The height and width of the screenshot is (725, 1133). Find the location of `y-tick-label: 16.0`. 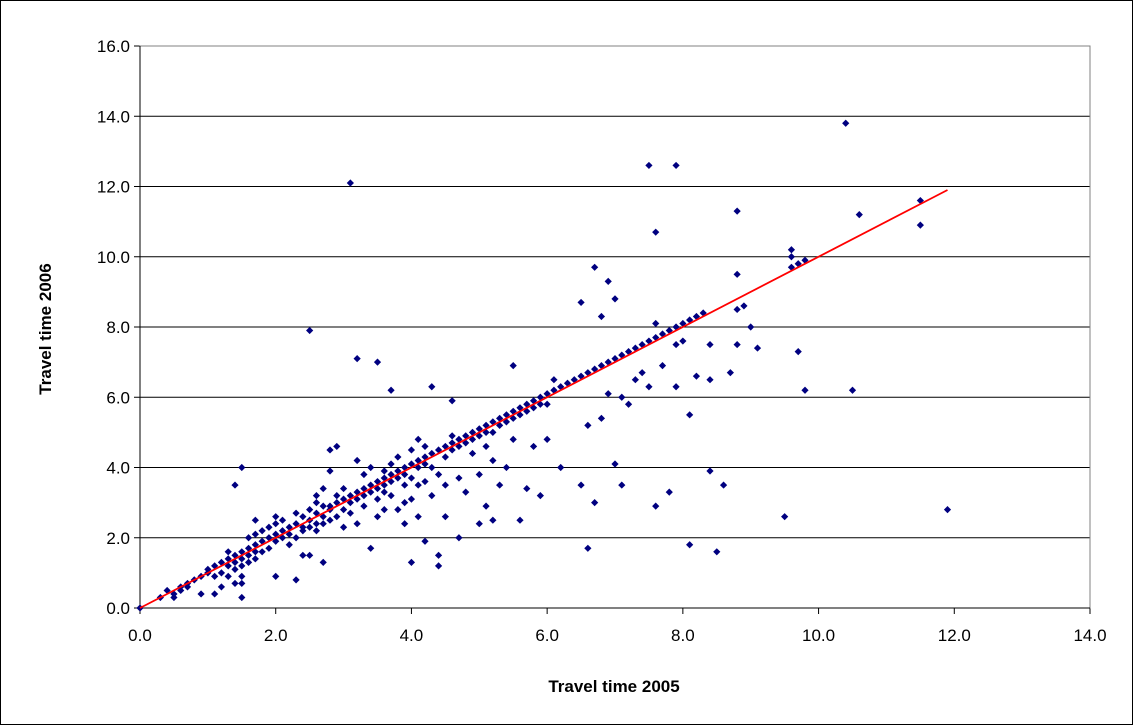

y-tick-label: 16.0 is located at coordinates (113, 46).